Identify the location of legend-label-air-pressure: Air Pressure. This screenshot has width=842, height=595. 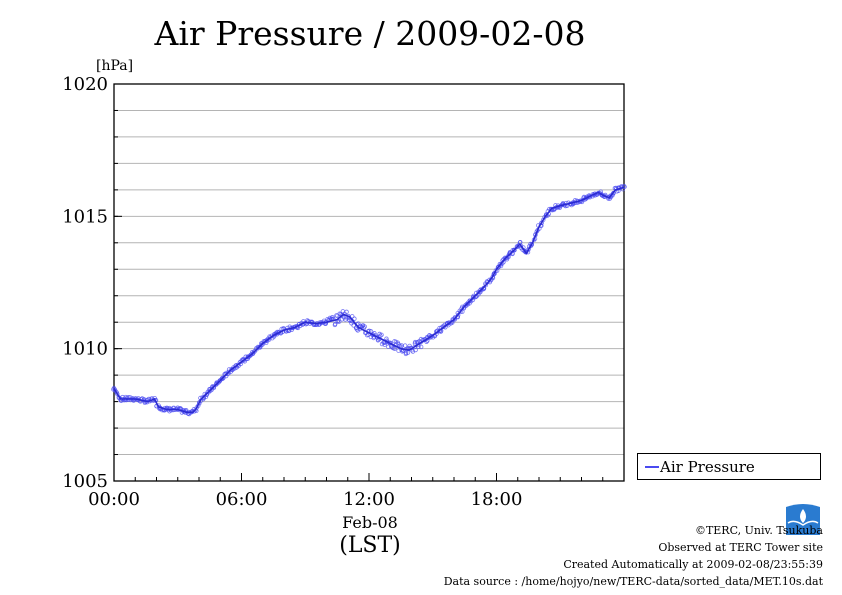
(707, 467).